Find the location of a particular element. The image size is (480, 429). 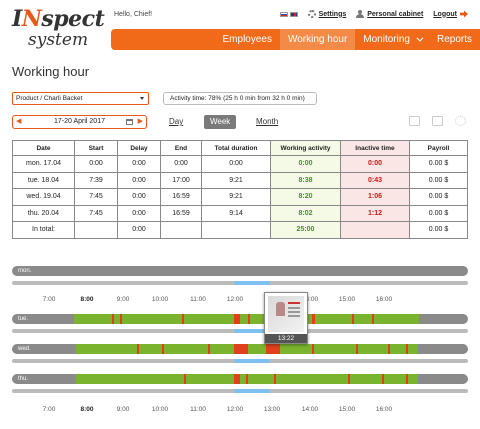

personal-cabinet-link: Personal cabinet is located at coordinates (389, 14).